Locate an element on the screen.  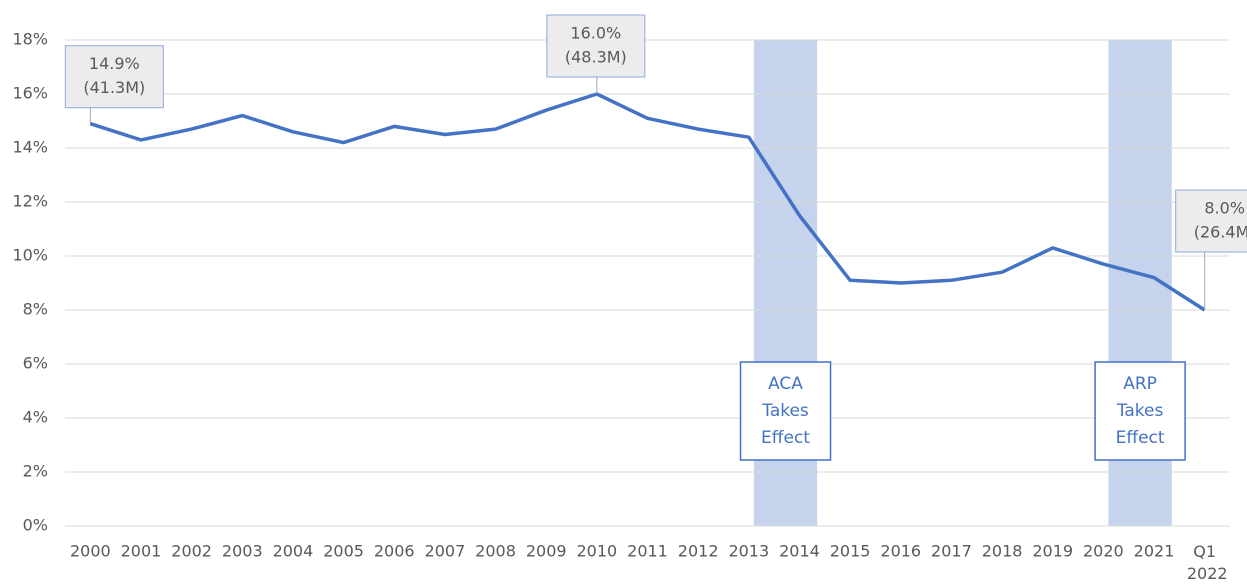
x-tick-label: 2012 is located at coordinates (698, 551).